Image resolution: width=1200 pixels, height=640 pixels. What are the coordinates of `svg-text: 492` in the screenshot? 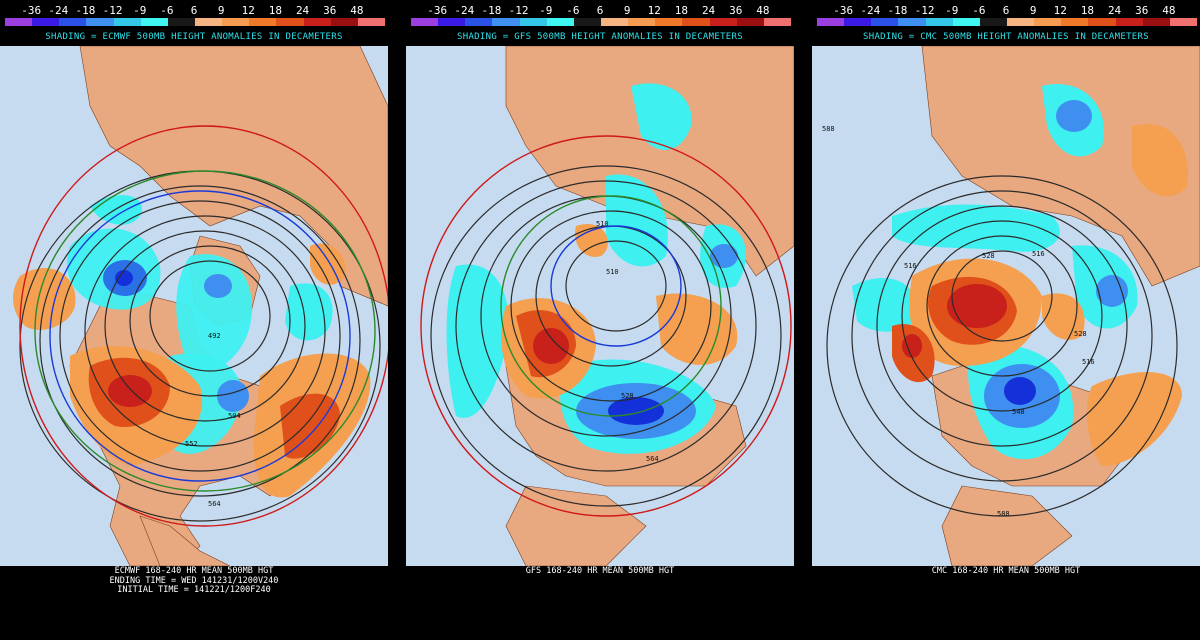 It's located at (214, 336).